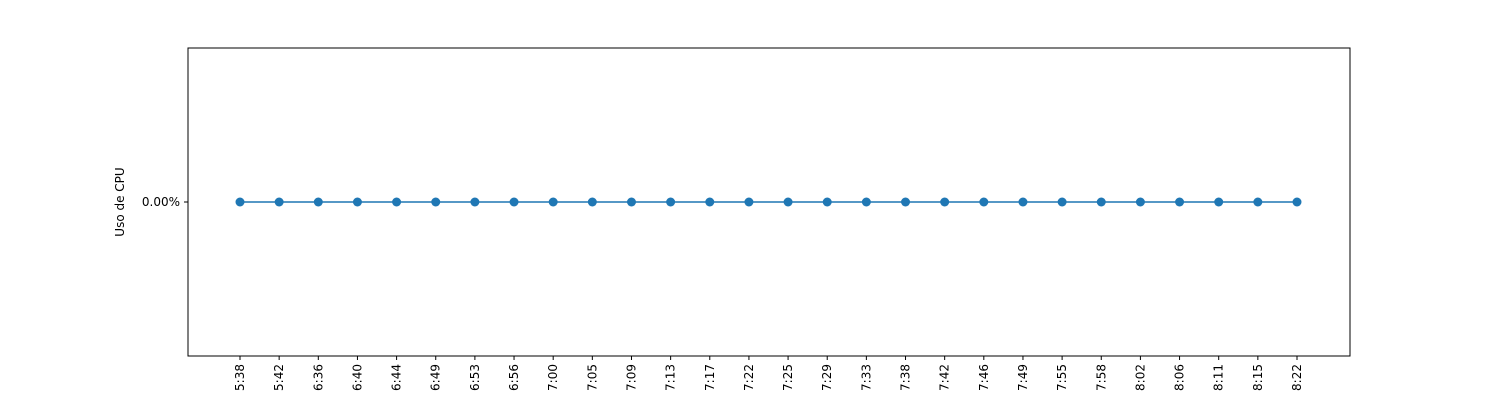  I want to click on x-tick-label: 6:36, so click(318, 377).